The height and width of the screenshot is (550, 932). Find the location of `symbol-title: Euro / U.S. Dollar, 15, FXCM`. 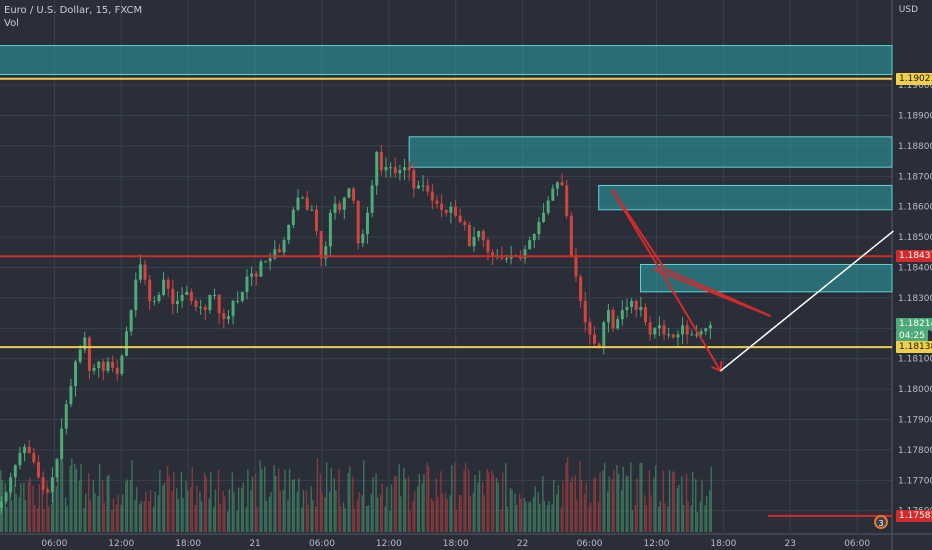

symbol-title: Euro / U.S. Dollar, 15, FXCM is located at coordinates (73, 10).